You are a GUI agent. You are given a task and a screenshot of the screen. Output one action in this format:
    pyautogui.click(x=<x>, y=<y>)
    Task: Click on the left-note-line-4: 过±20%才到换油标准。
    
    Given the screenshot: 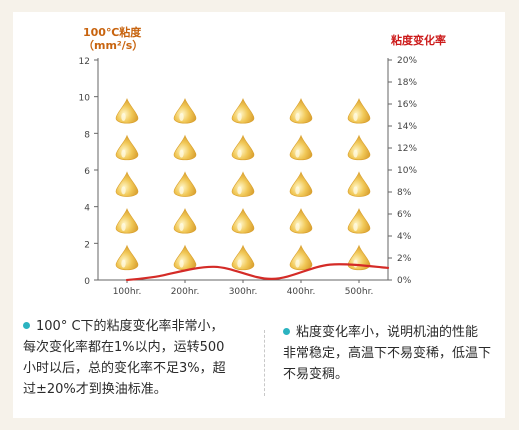 What is the action you would take?
    pyautogui.click(x=95, y=389)
    